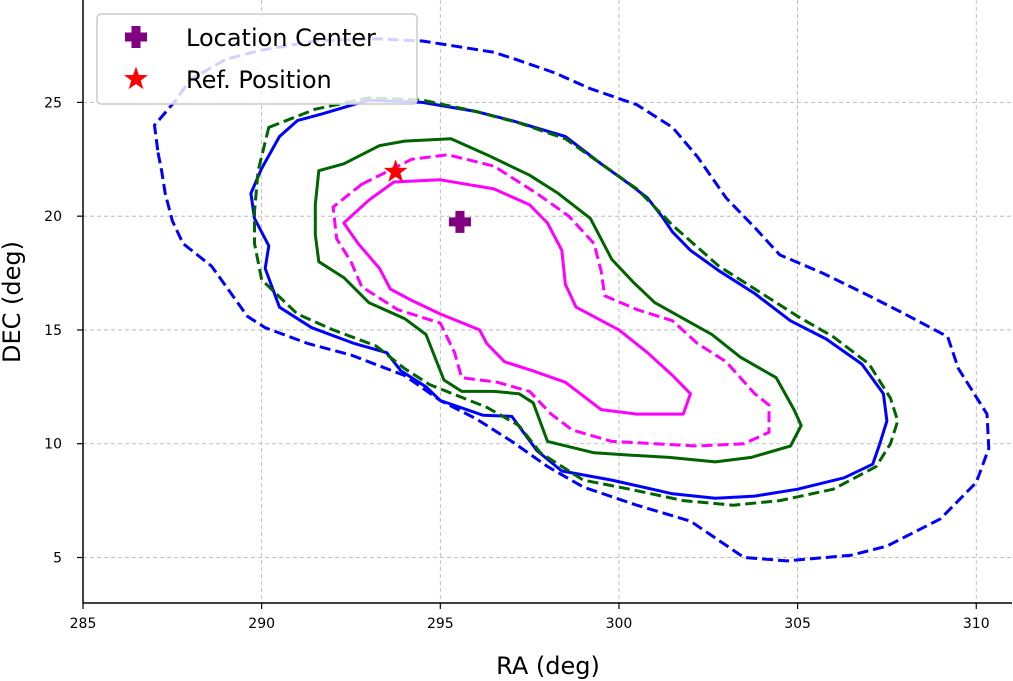  I want to click on legend-plus-icon, so click(136, 37).